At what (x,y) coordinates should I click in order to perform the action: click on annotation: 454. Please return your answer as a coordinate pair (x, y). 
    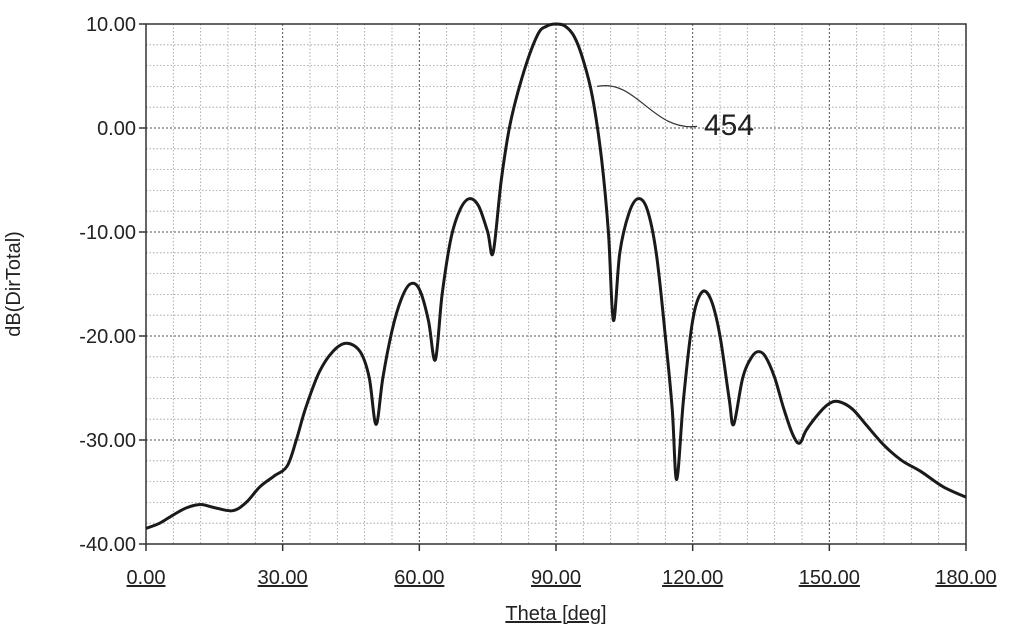
    Looking at the image, I should click on (675, 113).